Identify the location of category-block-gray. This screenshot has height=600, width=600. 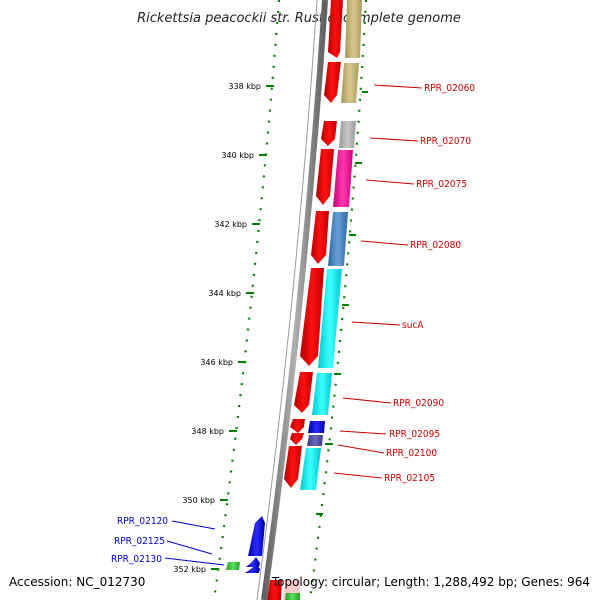
(347, 134).